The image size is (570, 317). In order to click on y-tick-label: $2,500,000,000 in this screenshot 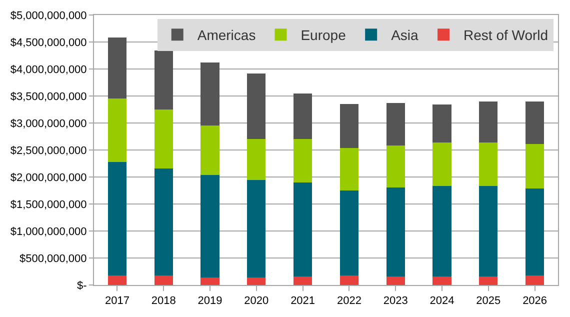, I will do `click(48, 150)`.